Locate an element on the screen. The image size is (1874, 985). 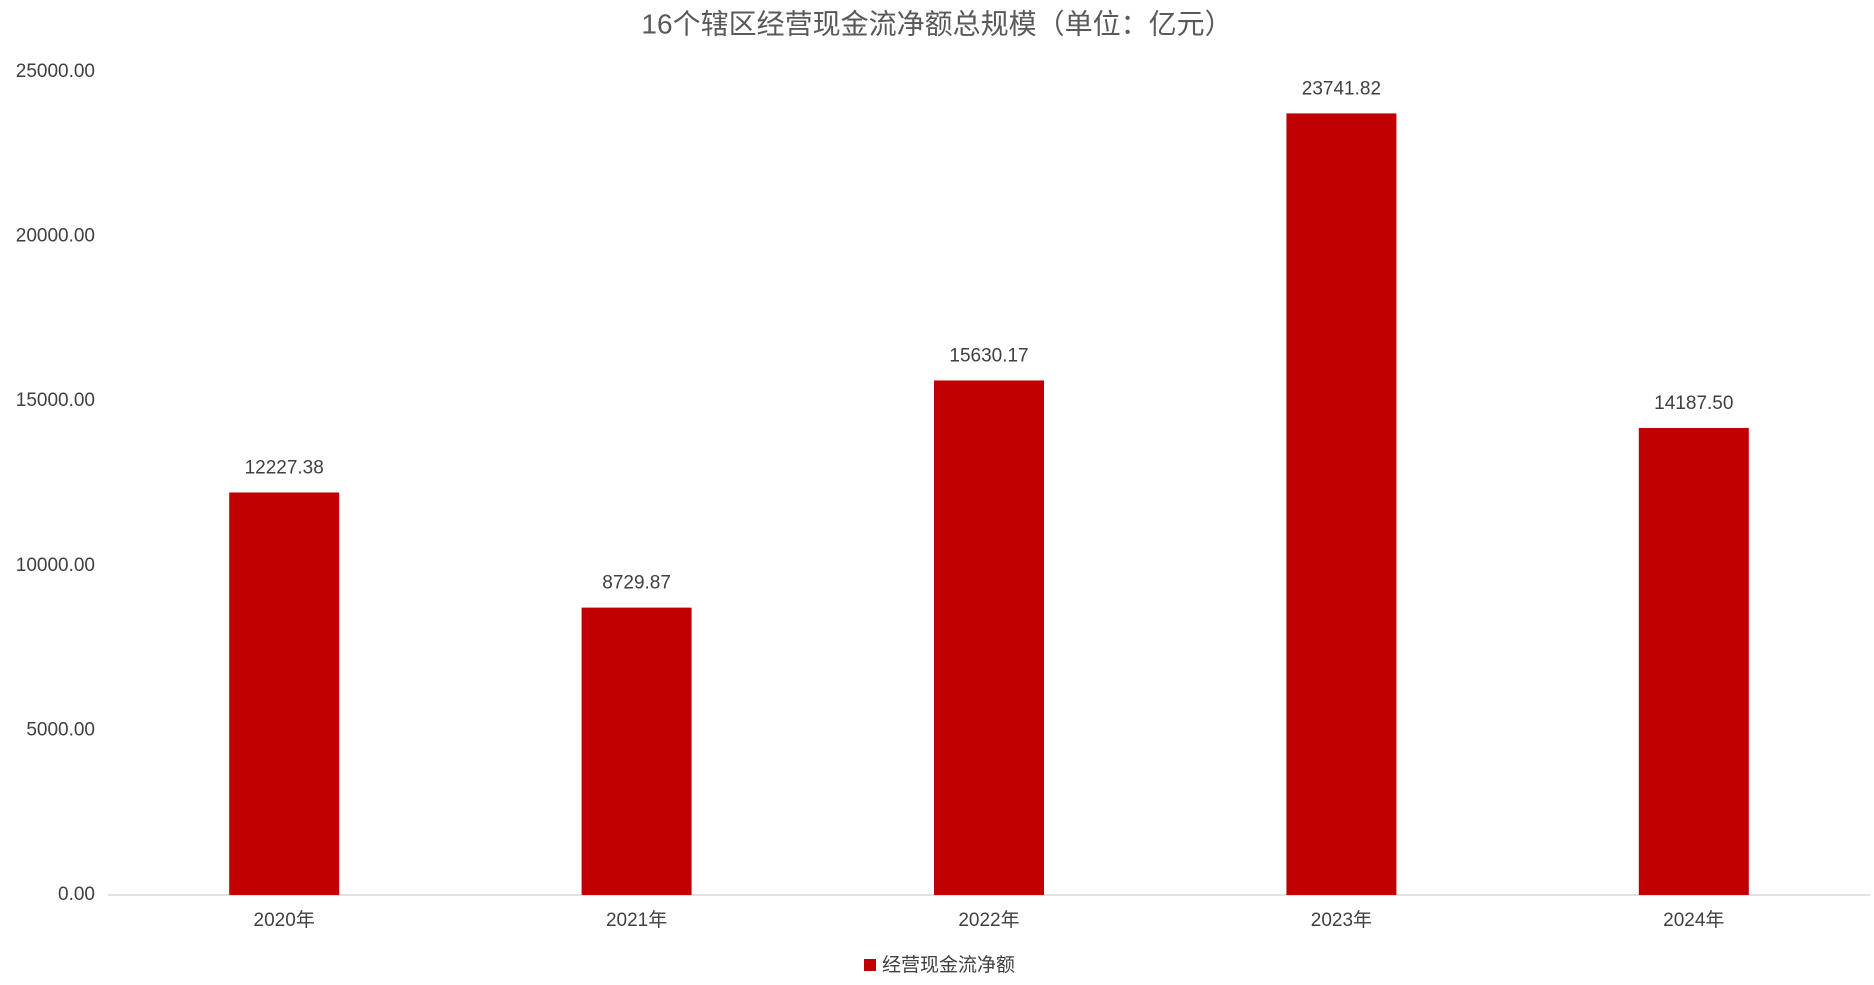
y-tick-label: 10000.00 is located at coordinates (55, 565).